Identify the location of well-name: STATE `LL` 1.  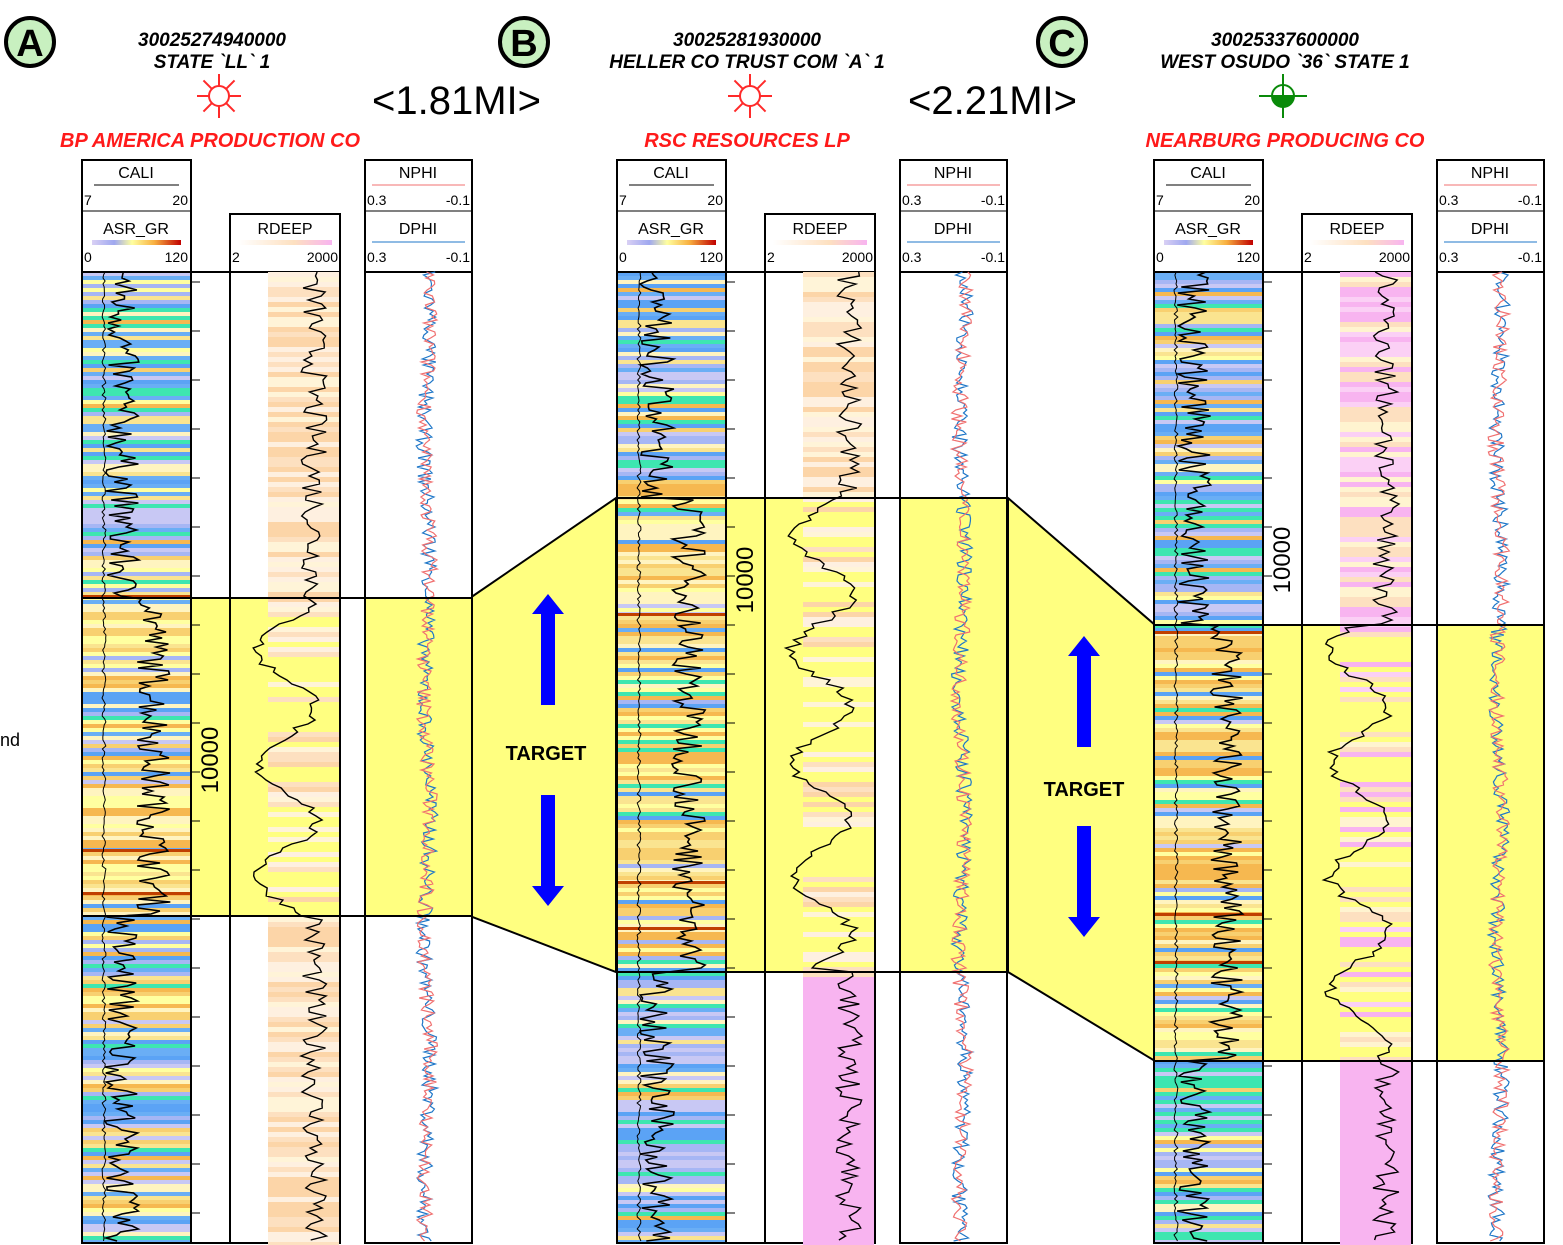
(212, 62).